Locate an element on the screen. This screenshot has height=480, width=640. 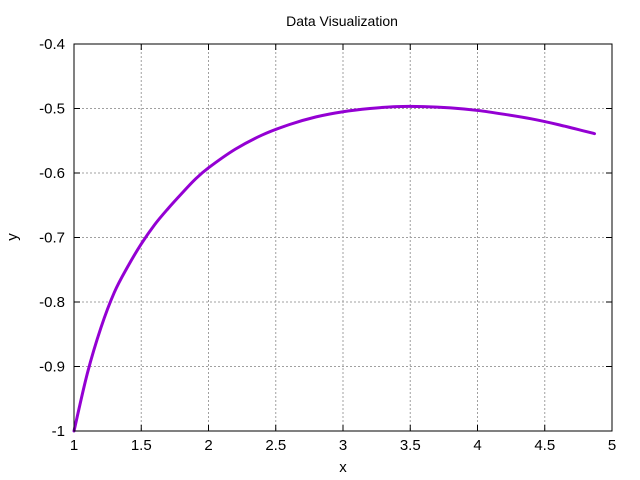
y-tick-label: -1 is located at coordinates (58, 431).